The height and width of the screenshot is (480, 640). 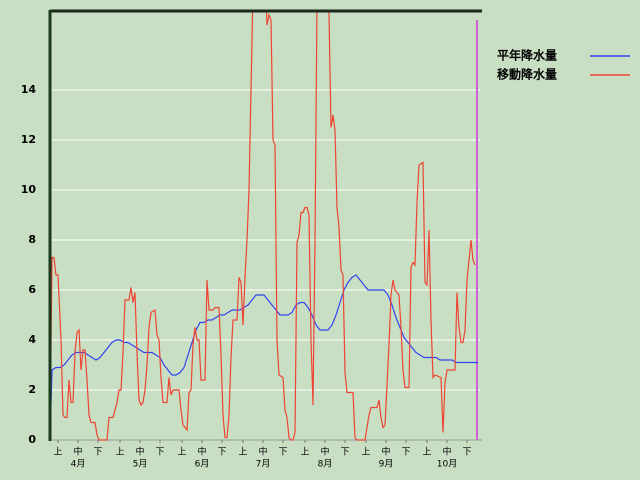 I want to click on legend-label: 平年降水量, so click(x=527, y=55).